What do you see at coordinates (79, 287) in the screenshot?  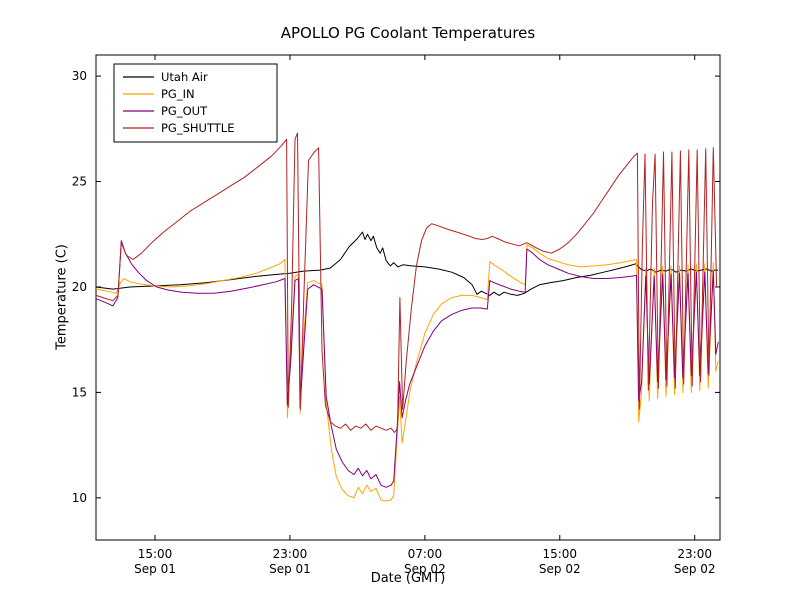 I see `y-tick-label: 20` at bounding box center [79, 287].